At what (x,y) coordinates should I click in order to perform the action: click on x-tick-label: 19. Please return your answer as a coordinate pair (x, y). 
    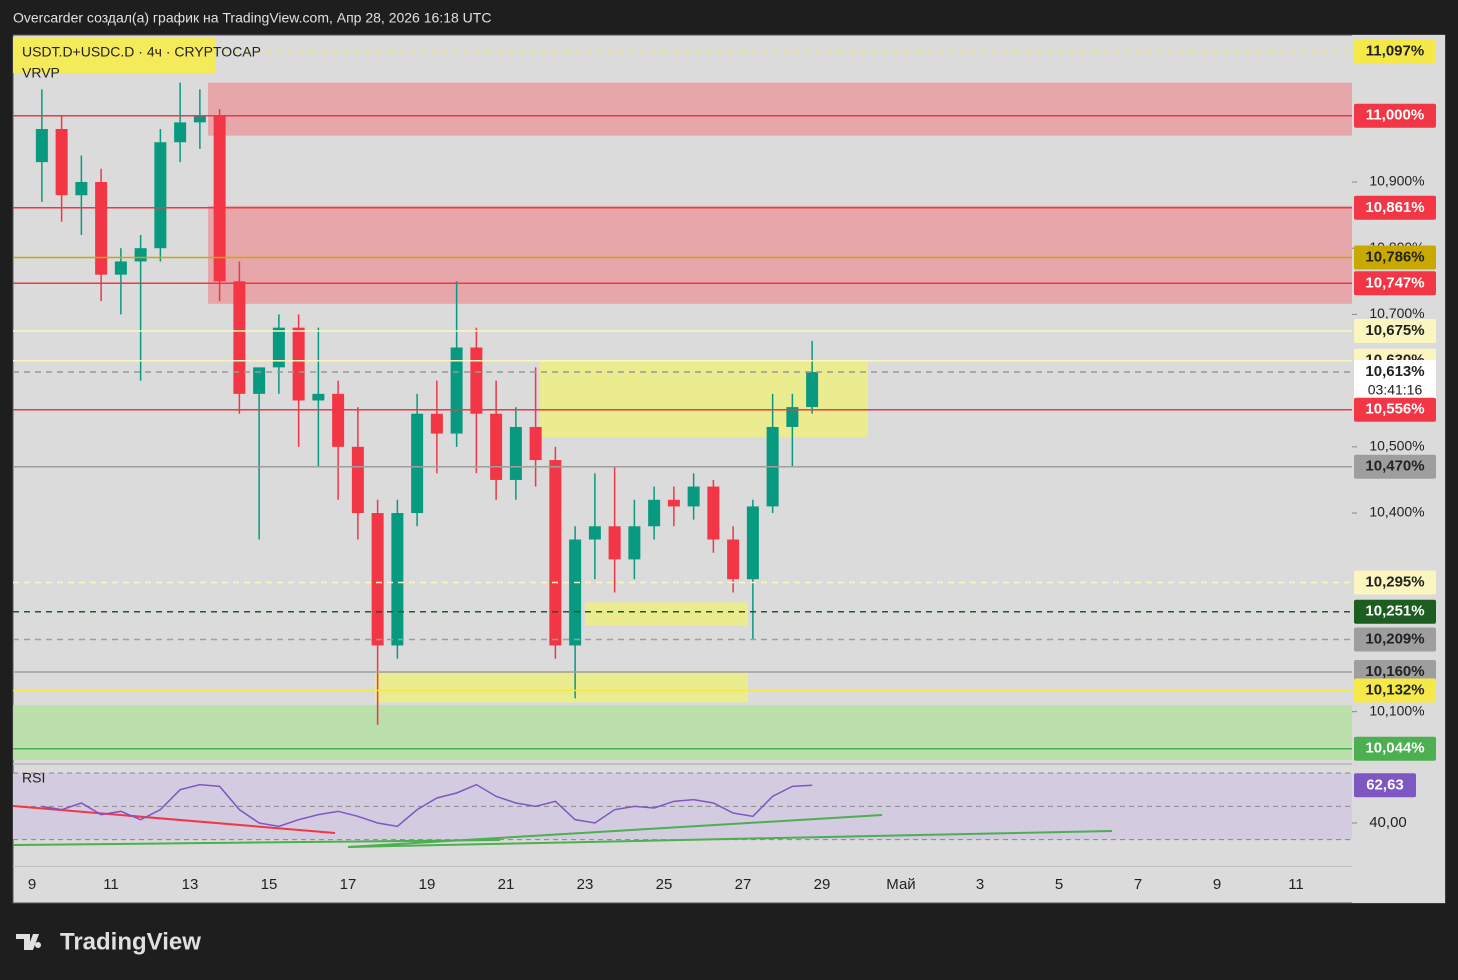
    Looking at the image, I should click on (427, 884).